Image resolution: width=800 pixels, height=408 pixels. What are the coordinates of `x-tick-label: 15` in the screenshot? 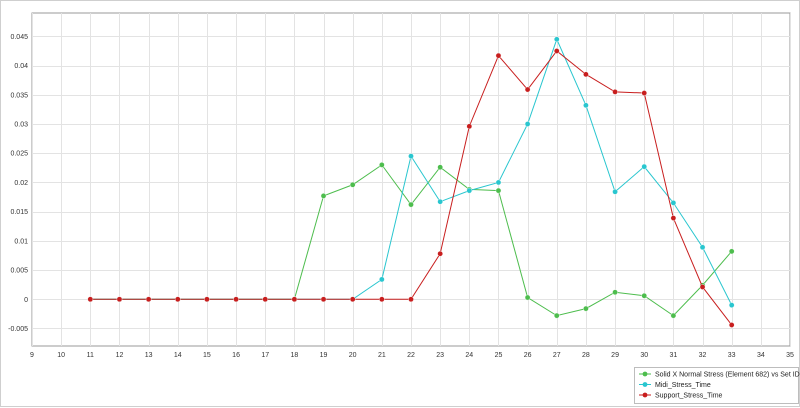 It's located at (207, 355).